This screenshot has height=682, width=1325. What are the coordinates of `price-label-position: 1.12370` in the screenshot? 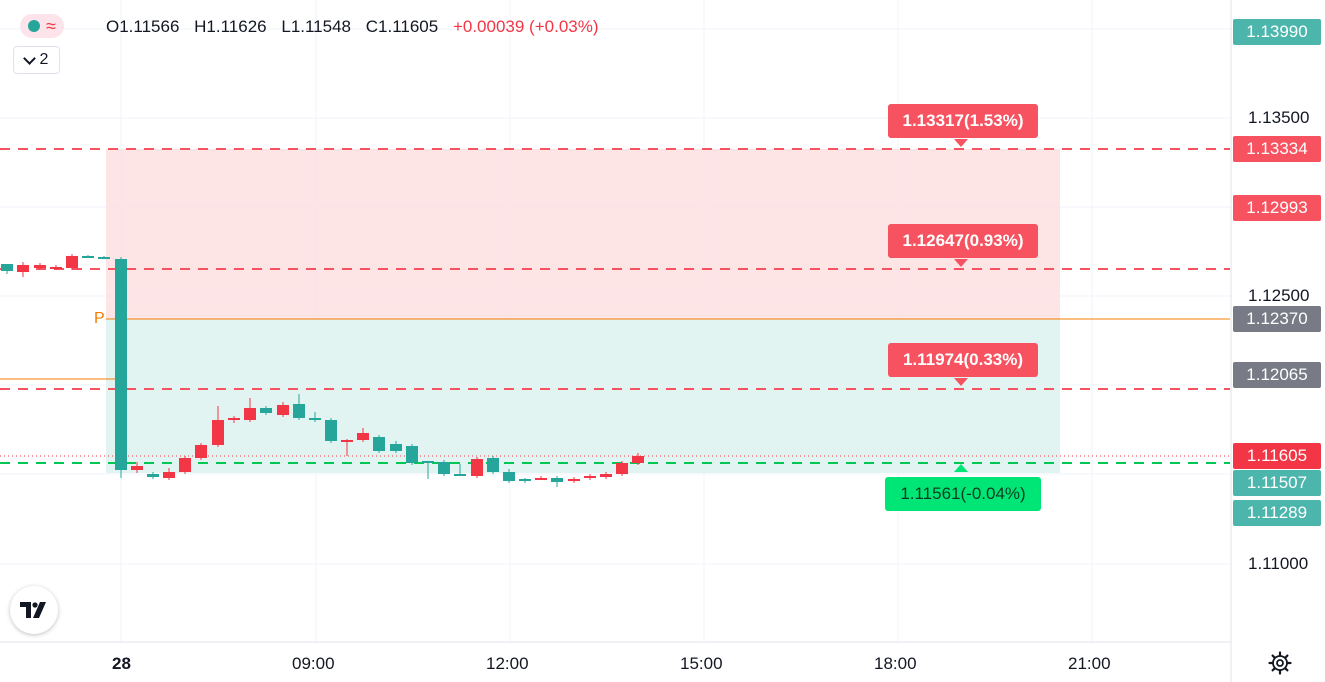 It's located at (1277, 319).